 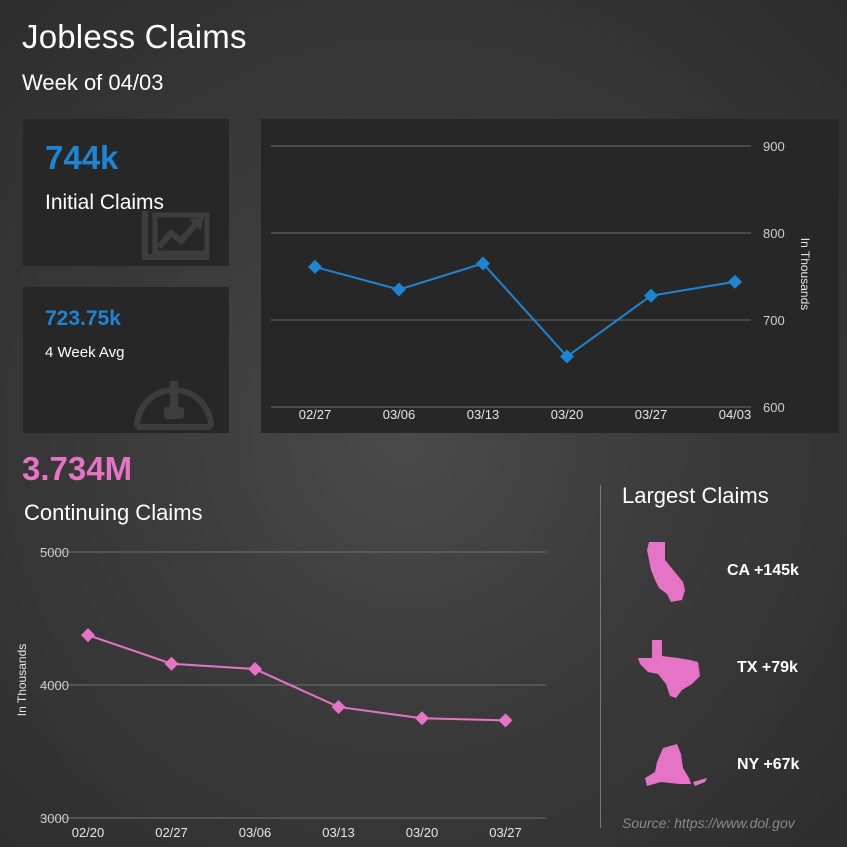 What do you see at coordinates (176, 235) in the screenshot?
I see `trending-chart-icon` at bounding box center [176, 235].